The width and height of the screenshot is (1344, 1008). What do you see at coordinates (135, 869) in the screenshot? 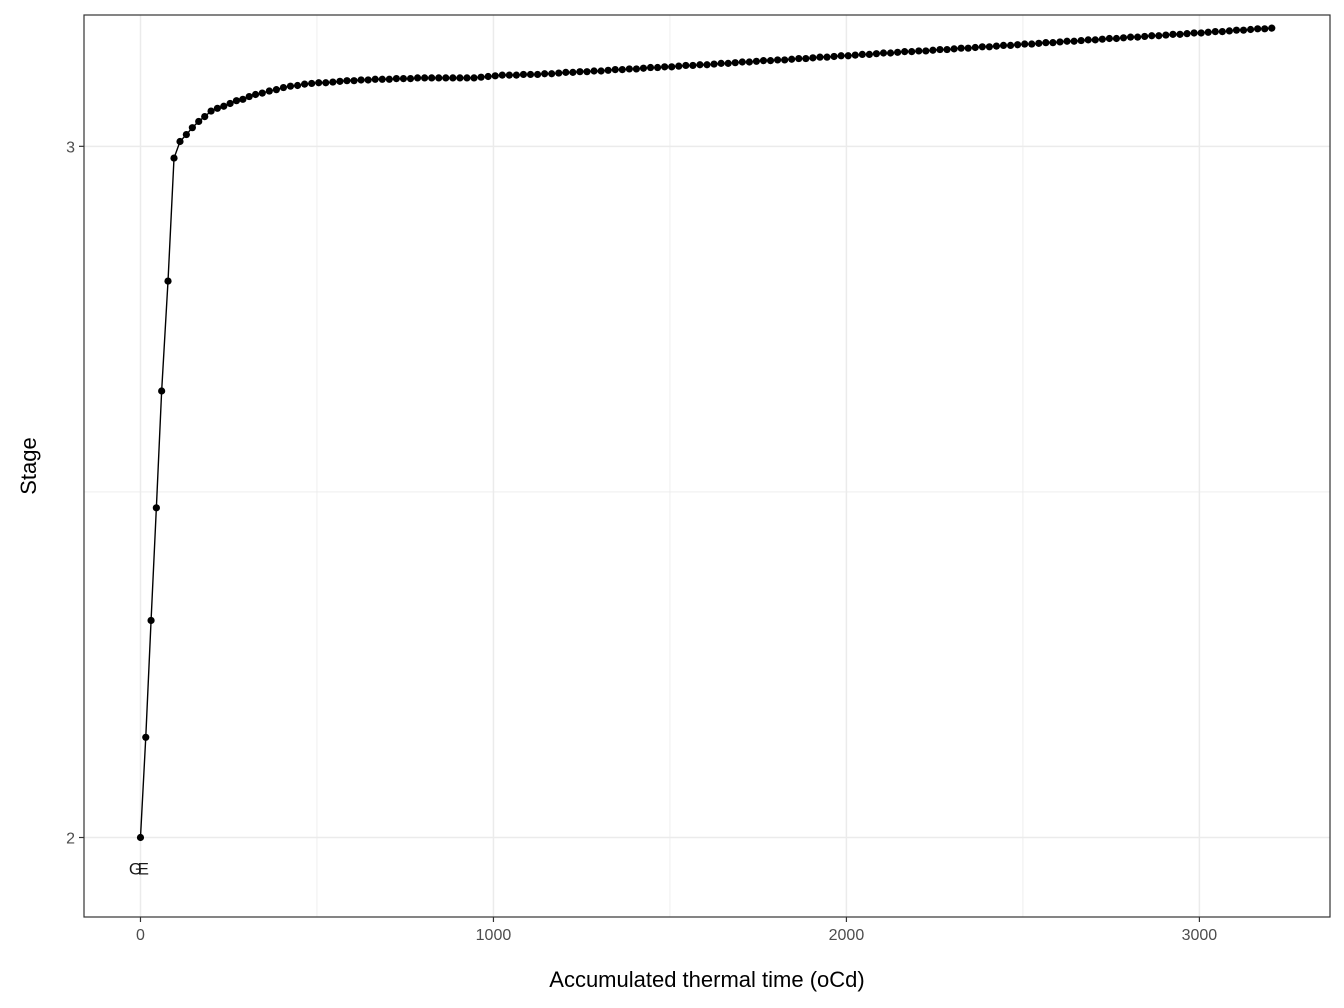
I see `point-annotation-label: G` at bounding box center [135, 869].